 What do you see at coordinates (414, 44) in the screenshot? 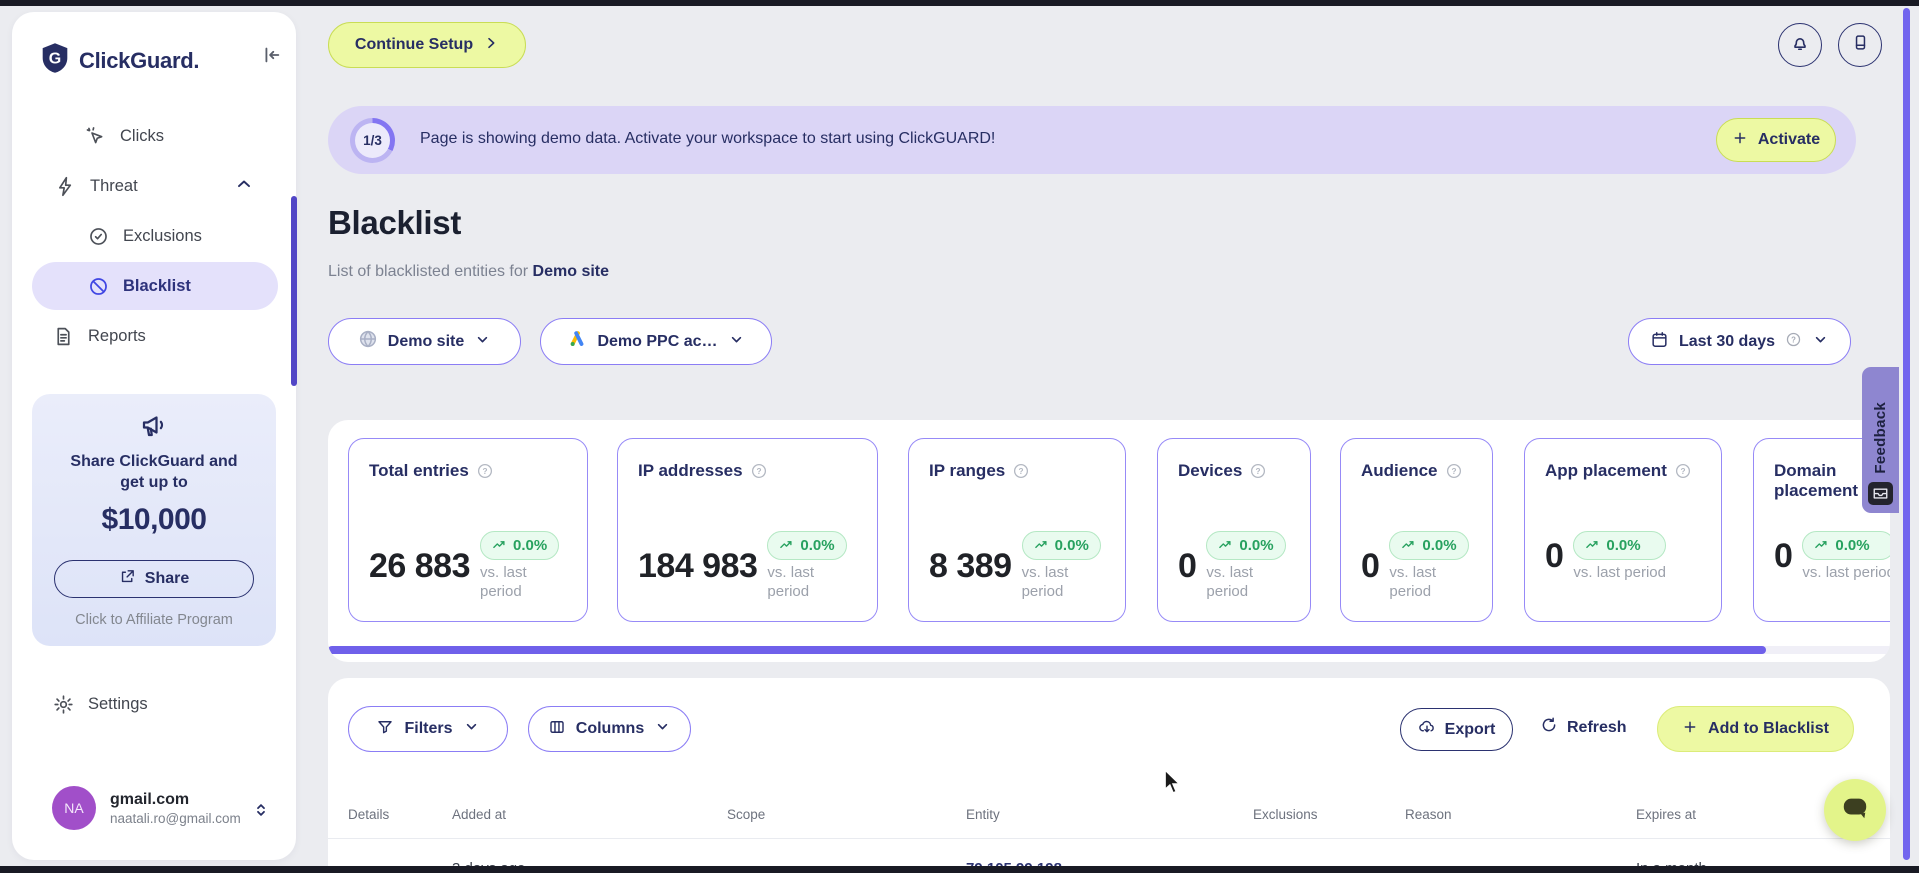
I see `continue-setup-label: Continue Setup` at bounding box center [414, 44].